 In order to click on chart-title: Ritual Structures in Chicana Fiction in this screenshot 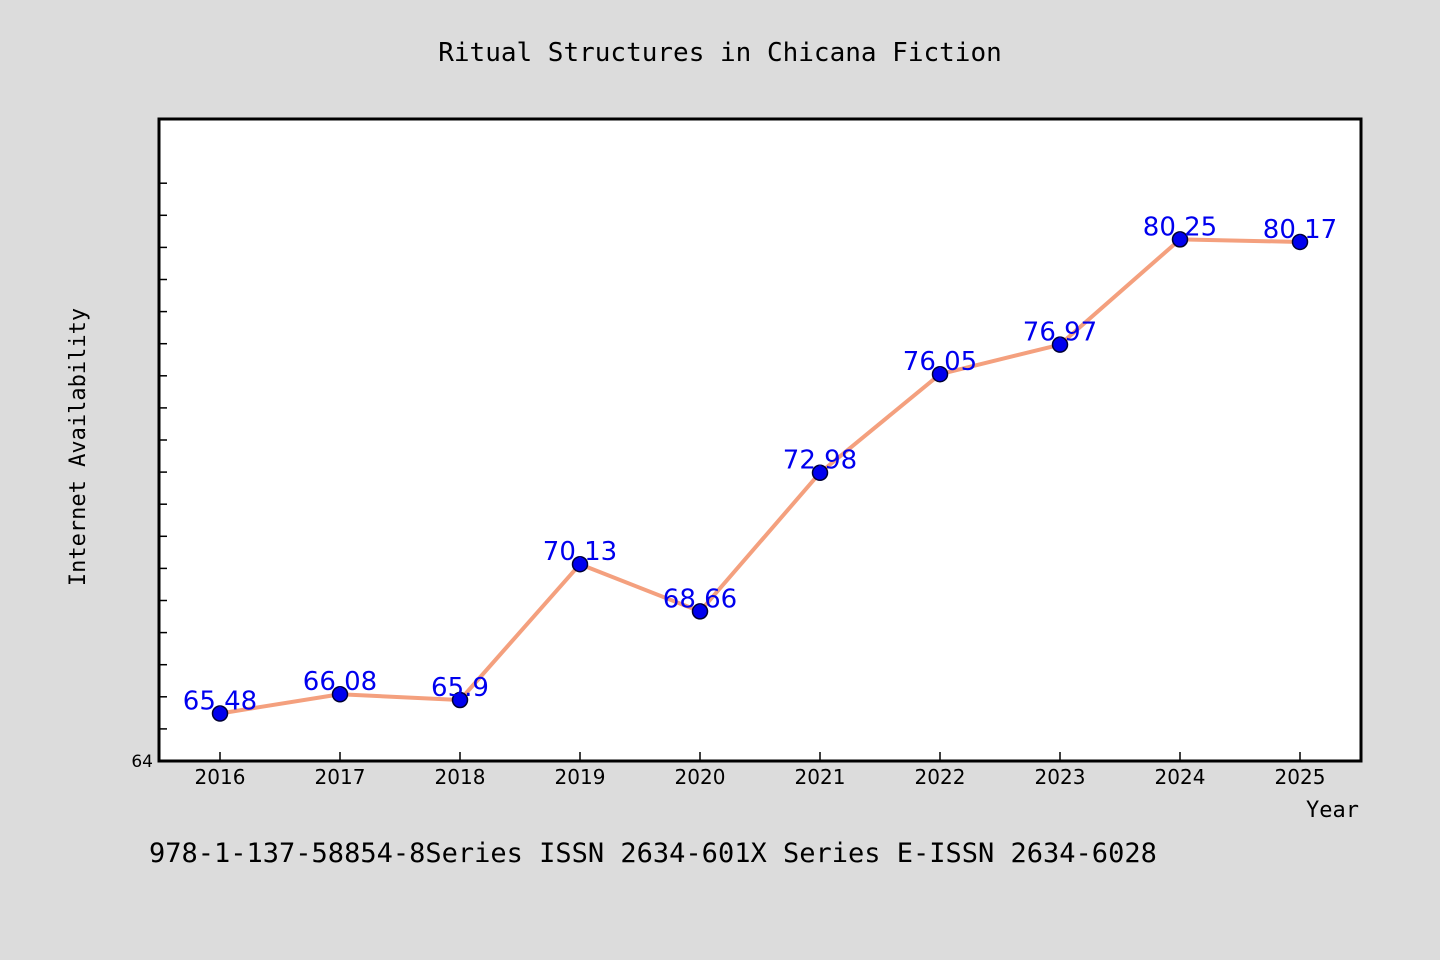, I will do `click(720, 53)`.